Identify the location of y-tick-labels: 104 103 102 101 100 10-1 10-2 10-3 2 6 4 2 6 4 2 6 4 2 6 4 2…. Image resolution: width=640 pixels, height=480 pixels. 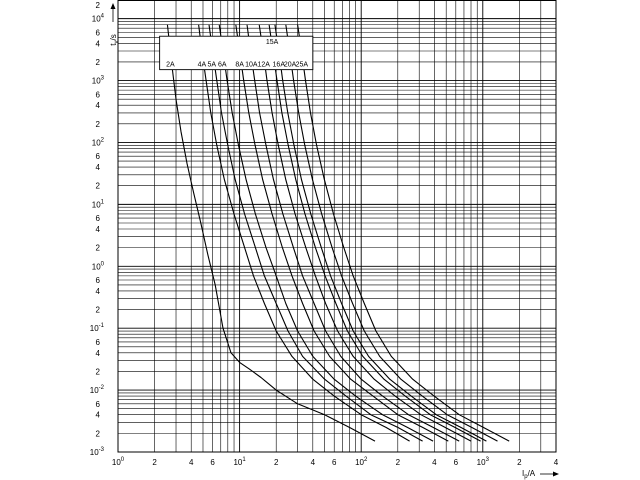
(97, 229).